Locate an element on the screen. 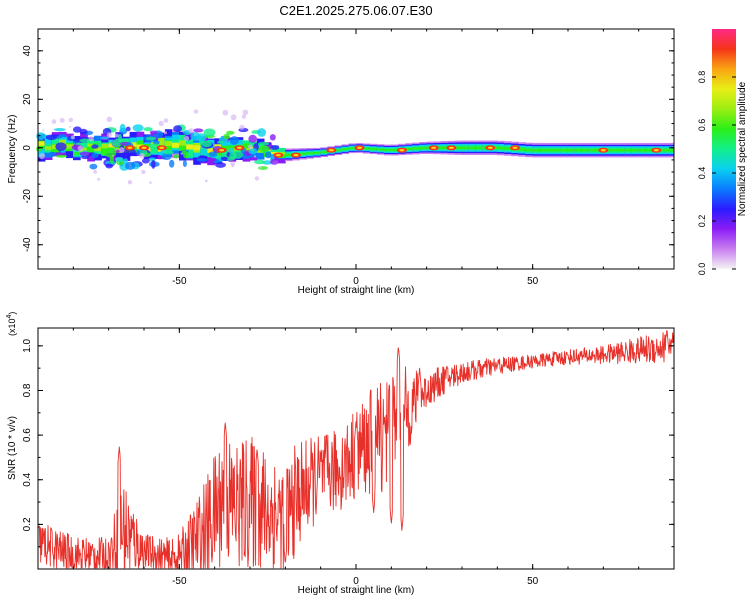 The width and height of the screenshot is (750, 600). colorbar-label: Normalized spectral amplitude is located at coordinates (742, 148).